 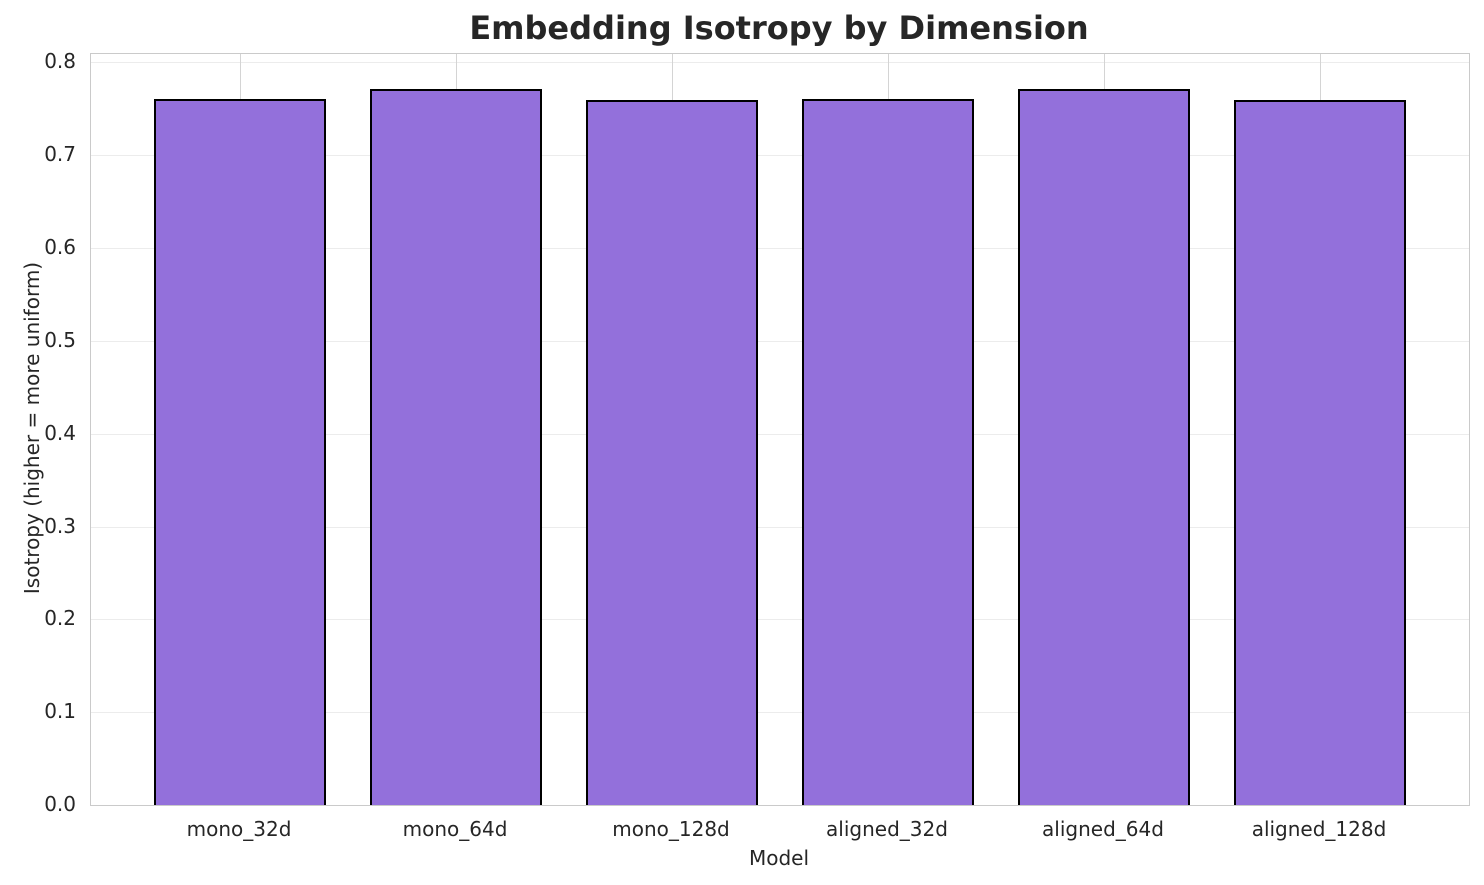 What do you see at coordinates (239, 829) in the screenshot?
I see `x-tick-label: mono_32d` at bounding box center [239, 829].